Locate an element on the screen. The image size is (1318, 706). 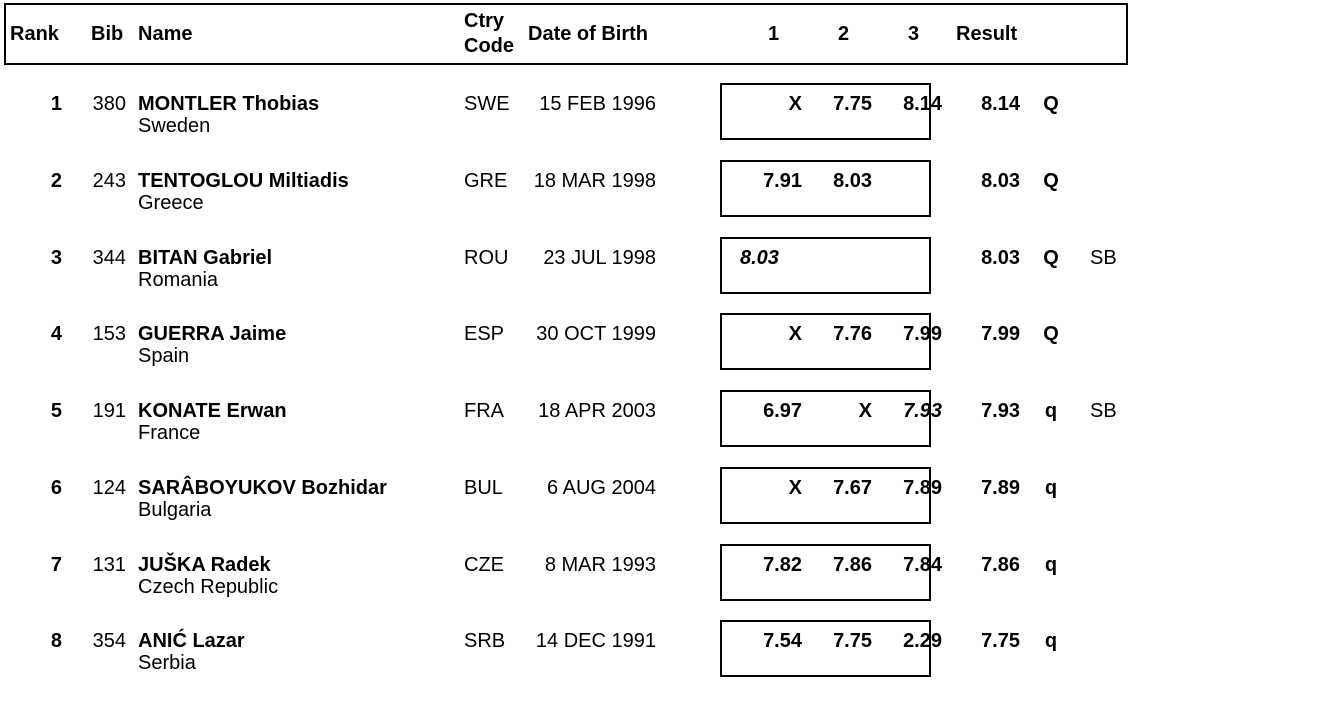
rank-cell: 5 is located at coordinates (56, 411).